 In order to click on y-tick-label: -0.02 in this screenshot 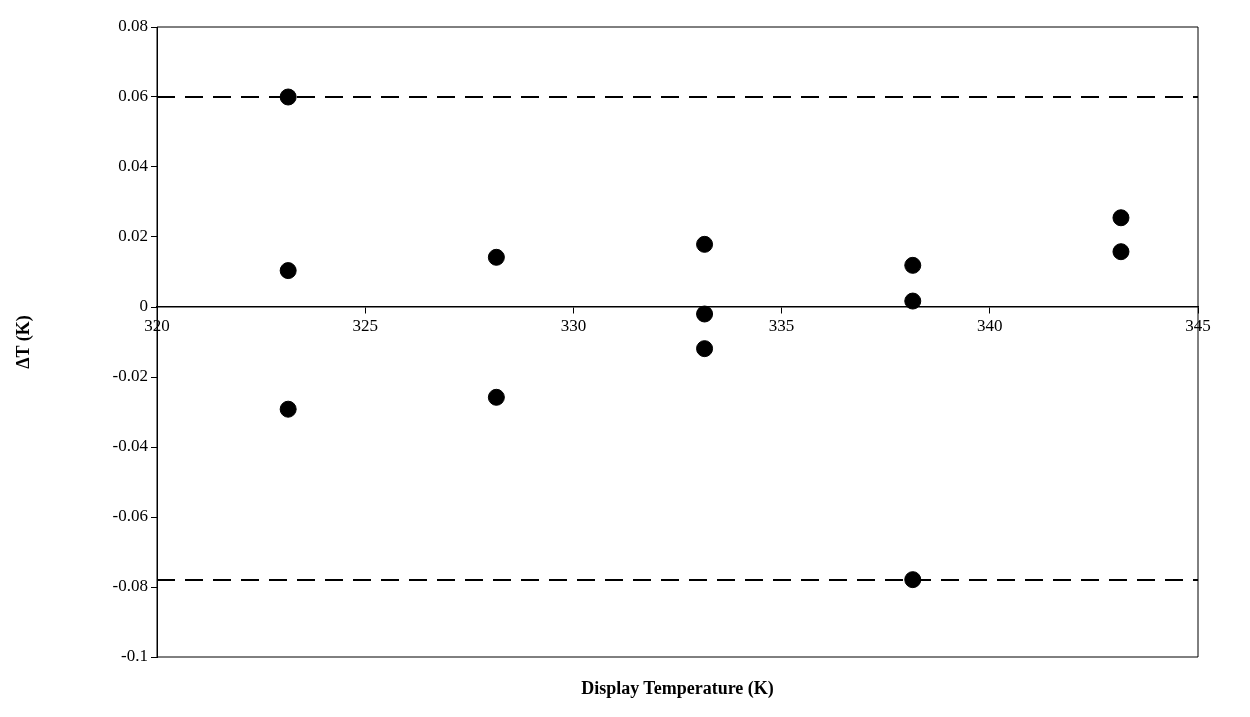, I will do `click(130, 376)`.